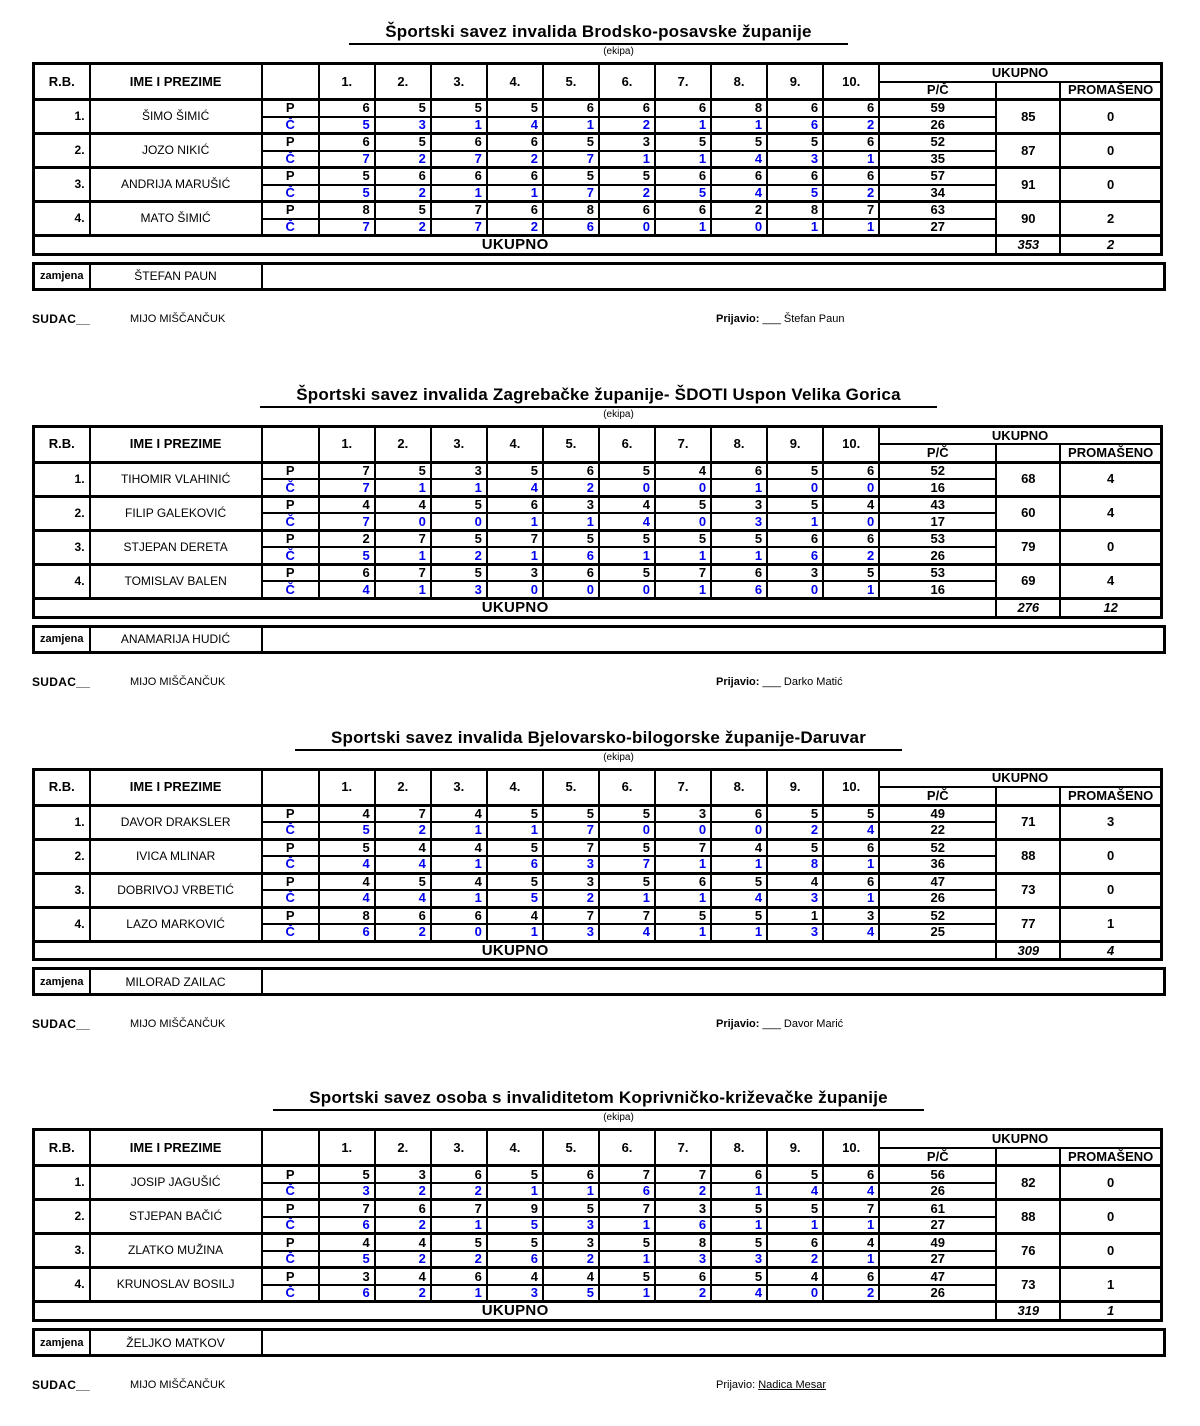  Describe the element at coordinates (938, 1225) in the screenshot. I see `c-sum-cell: 27` at that location.